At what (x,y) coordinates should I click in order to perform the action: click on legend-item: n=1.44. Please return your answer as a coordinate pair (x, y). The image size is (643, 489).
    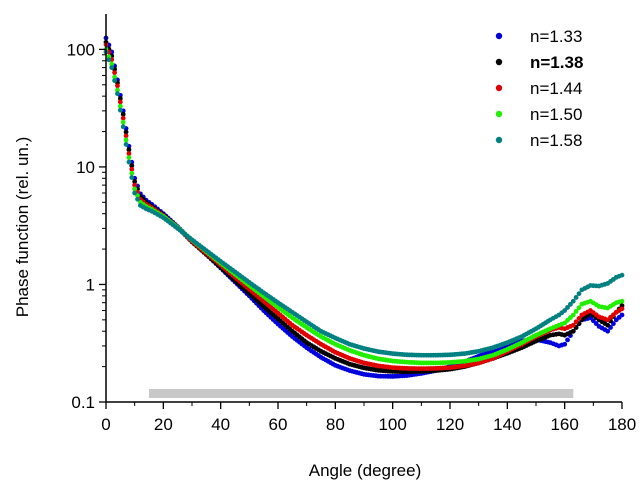
    Looking at the image, I should click on (538, 88).